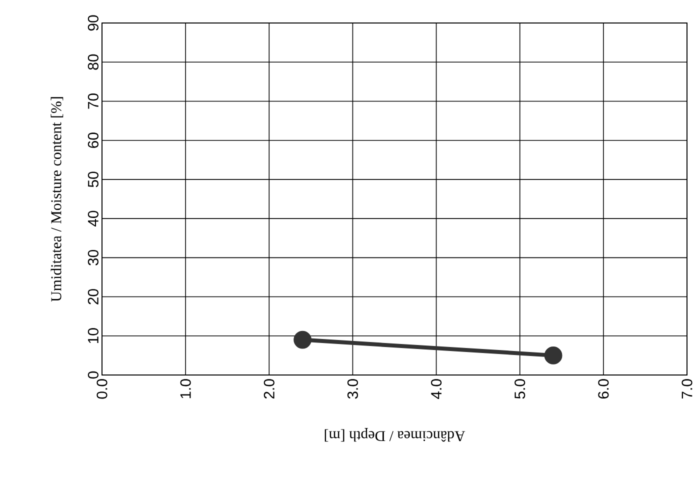 The width and height of the screenshot is (695, 477). I want to click on x-tick-label: 4.0, so click(436, 389).